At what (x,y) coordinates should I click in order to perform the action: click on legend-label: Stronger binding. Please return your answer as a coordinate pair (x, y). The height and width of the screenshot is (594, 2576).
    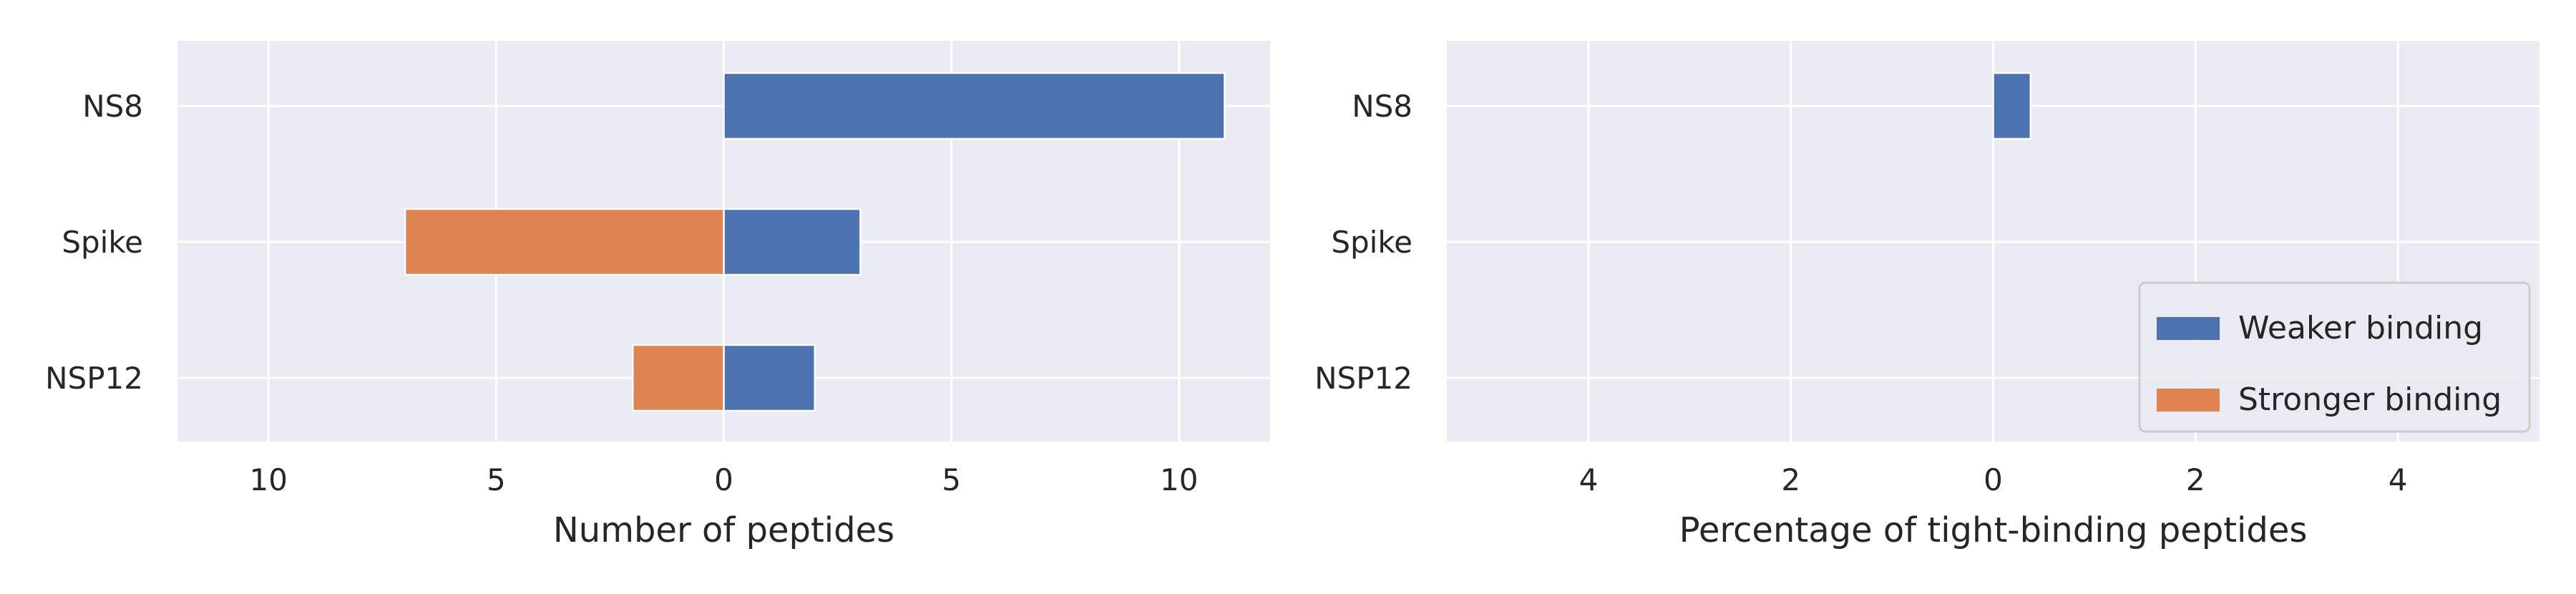
    Looking at the image, I should click on (2370, 399).